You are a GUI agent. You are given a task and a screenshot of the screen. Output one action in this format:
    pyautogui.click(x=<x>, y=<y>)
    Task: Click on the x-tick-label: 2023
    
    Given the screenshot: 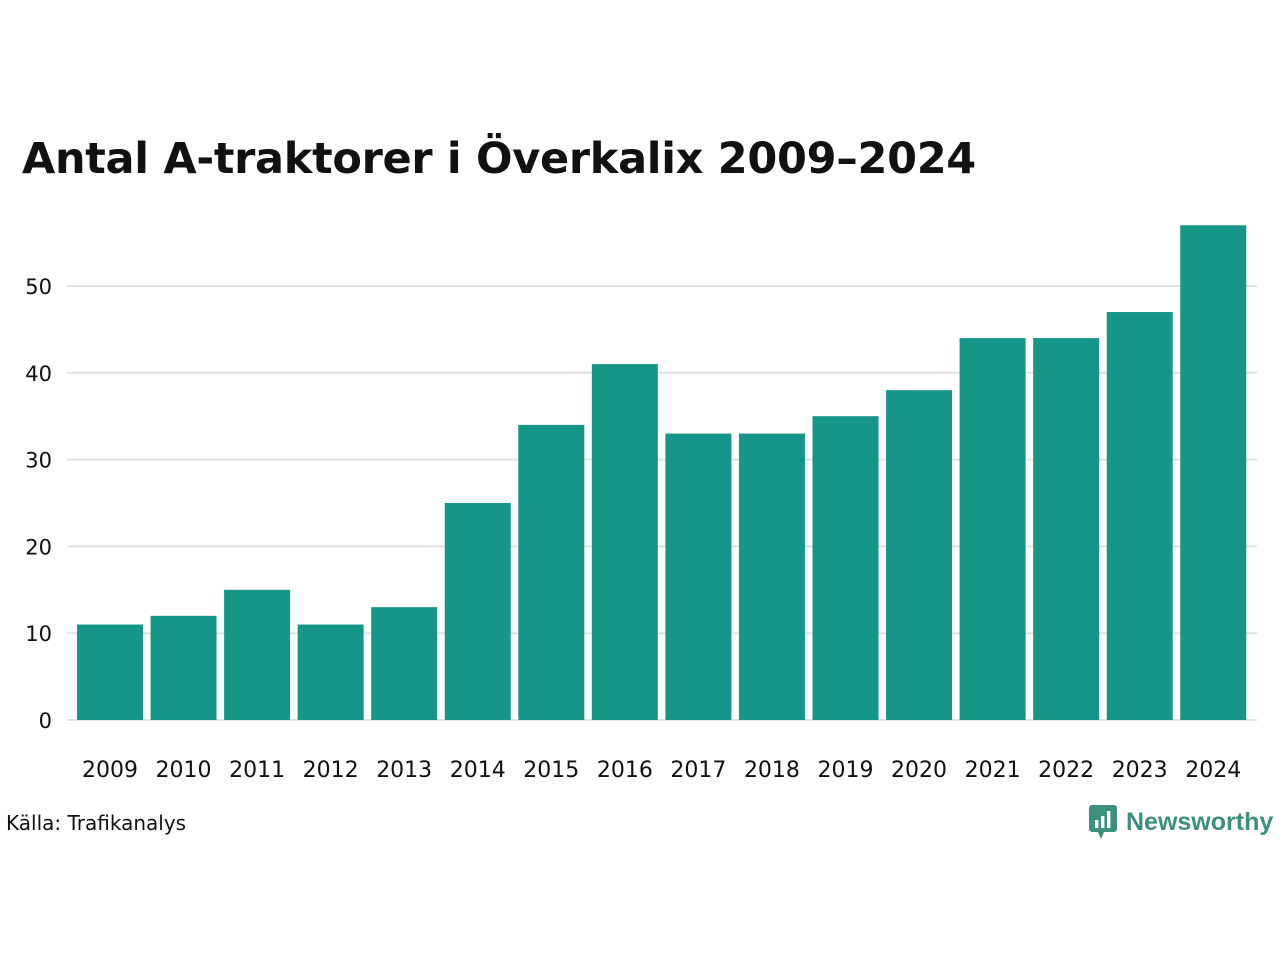 What is the action you would take?
    pyautogui.click(x=1140, y=770)
    